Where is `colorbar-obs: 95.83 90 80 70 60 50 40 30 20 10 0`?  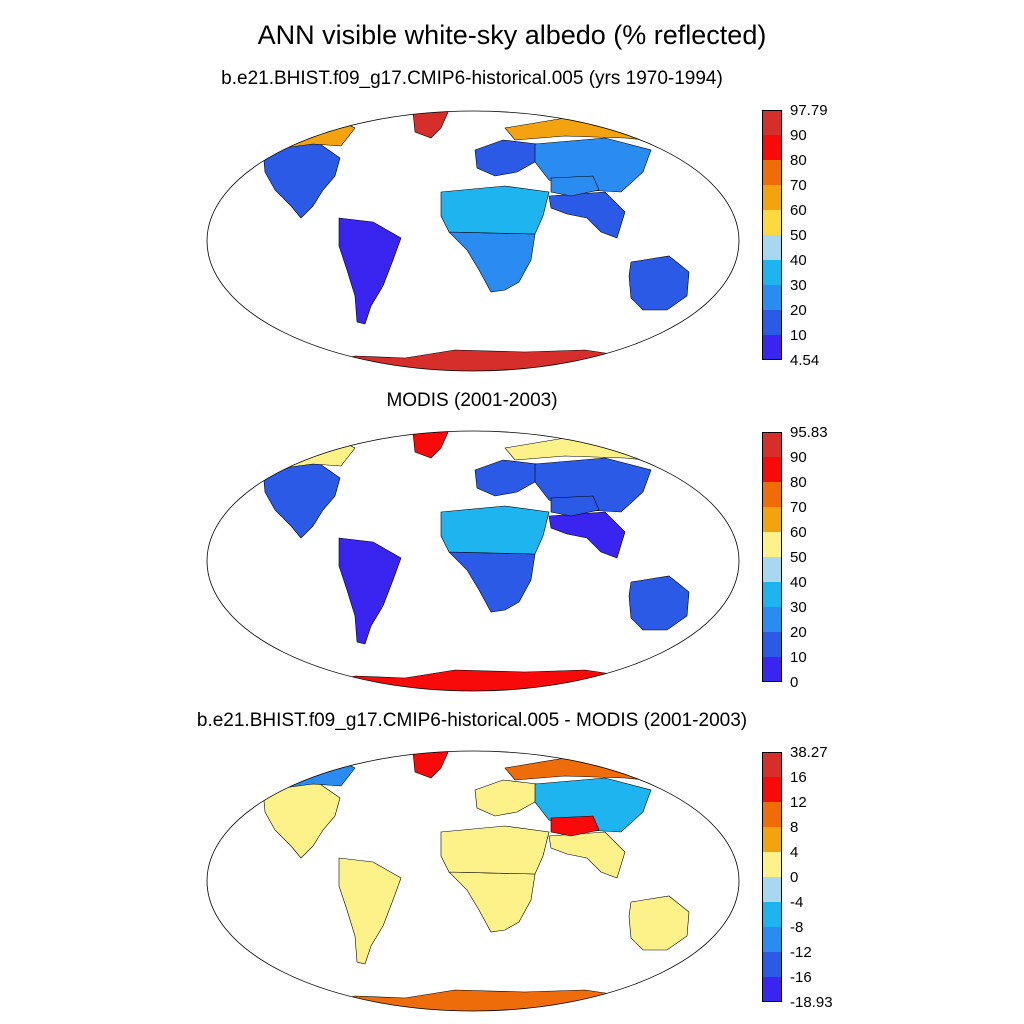 colorbar-obs: 95.83 90 80 70 60 50 40 30 20 10 0 is located at coordinates (802, 558).